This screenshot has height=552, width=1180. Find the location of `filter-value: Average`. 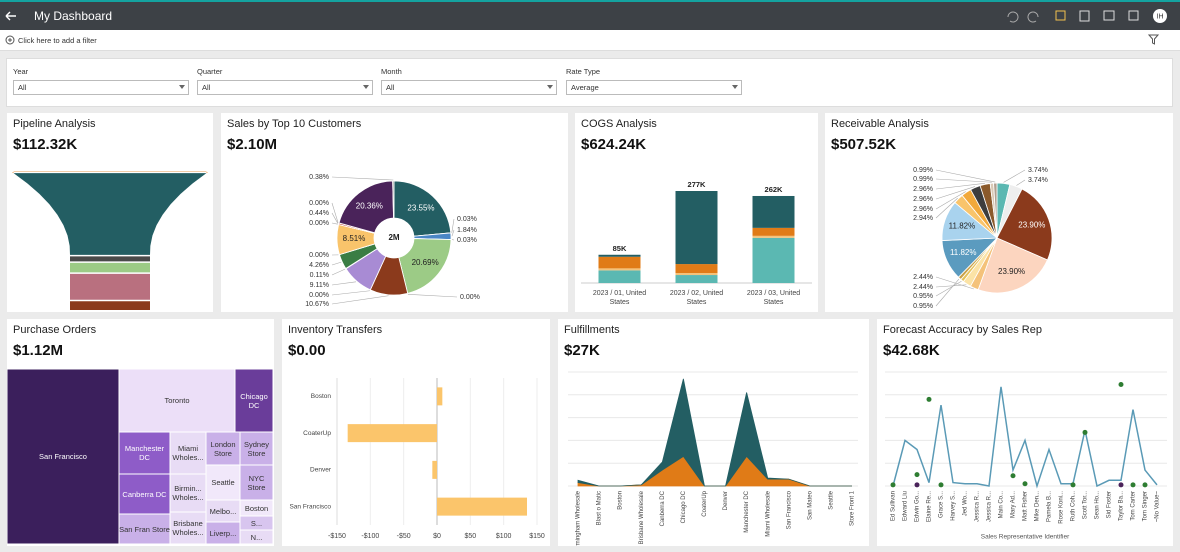

filter-value: Average is located at coordinates (585, 87).